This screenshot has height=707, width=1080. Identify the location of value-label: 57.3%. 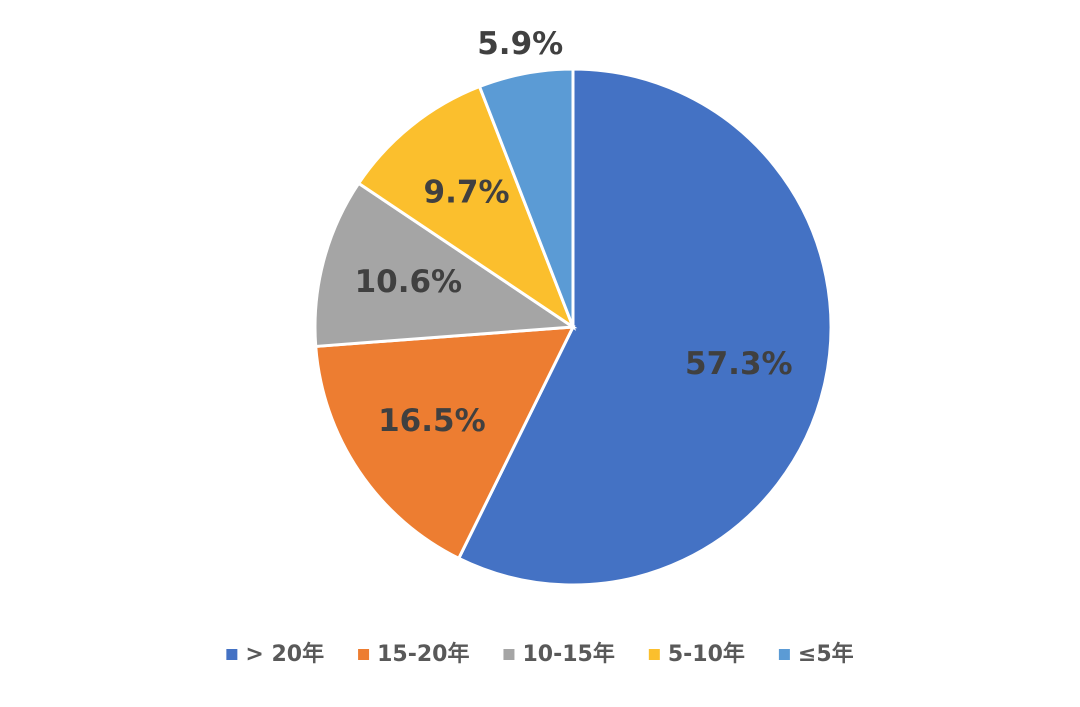
(739, 364).